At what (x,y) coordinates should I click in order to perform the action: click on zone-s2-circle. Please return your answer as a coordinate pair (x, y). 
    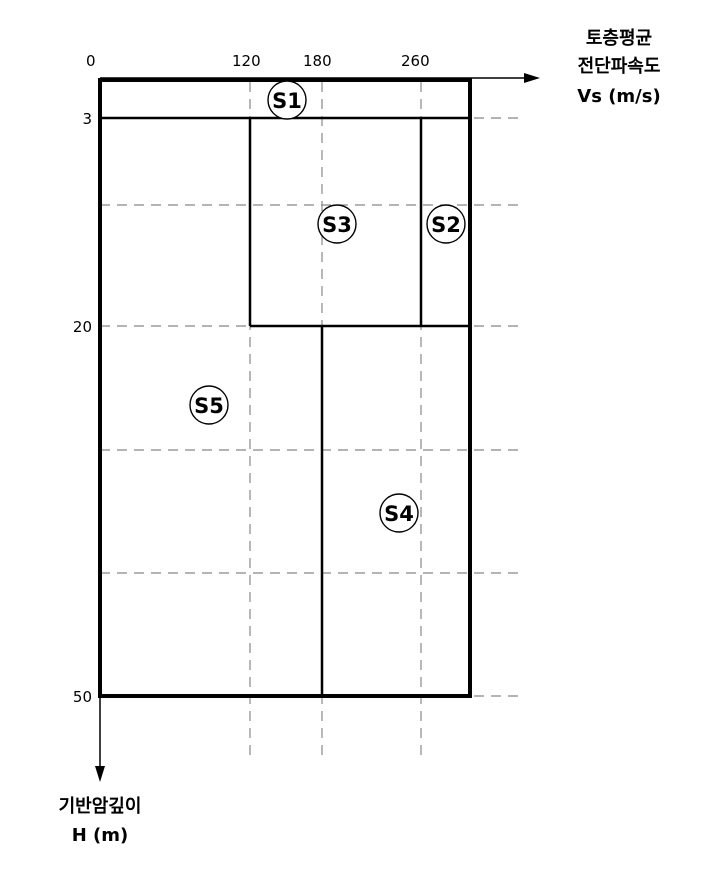
    Looking at the image, I should click on (446, 224).